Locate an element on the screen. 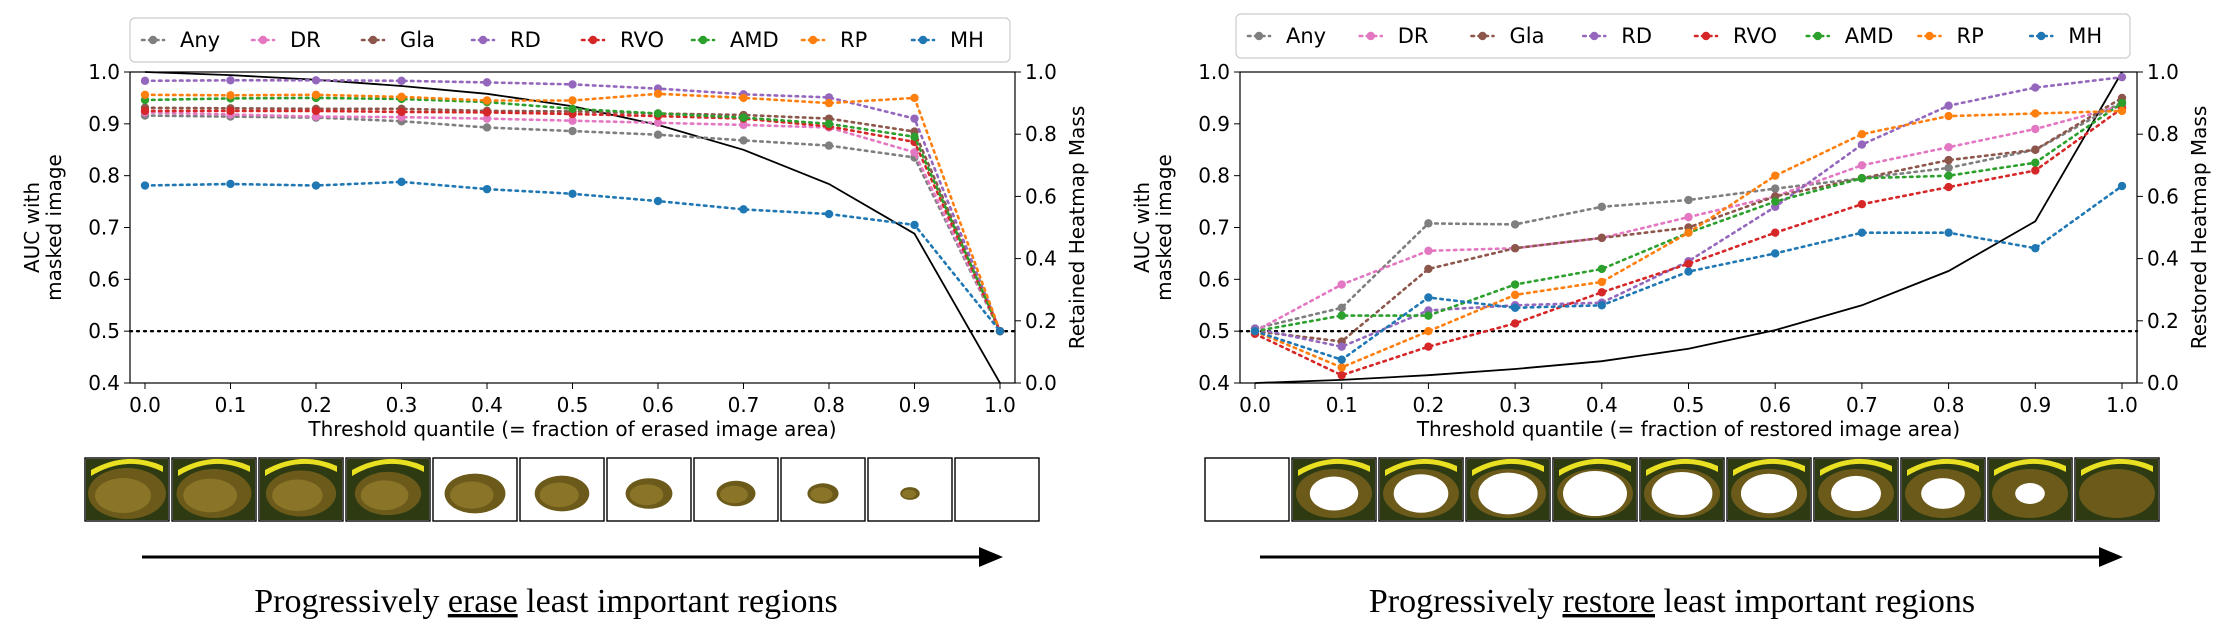 The image size is (2224, 634). y-tick-label: 1.0 is located at coordinates (1214, 72).